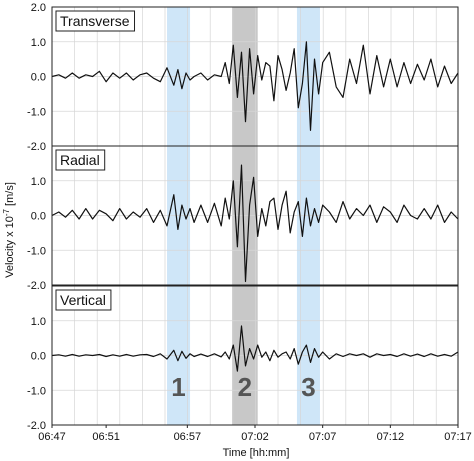 The width and height of the screenshot is (474, 461). Describe the element at coordinates (256, 453) in the screenshot. I see `x-axis-label: Time [hh:mm]` at that location.